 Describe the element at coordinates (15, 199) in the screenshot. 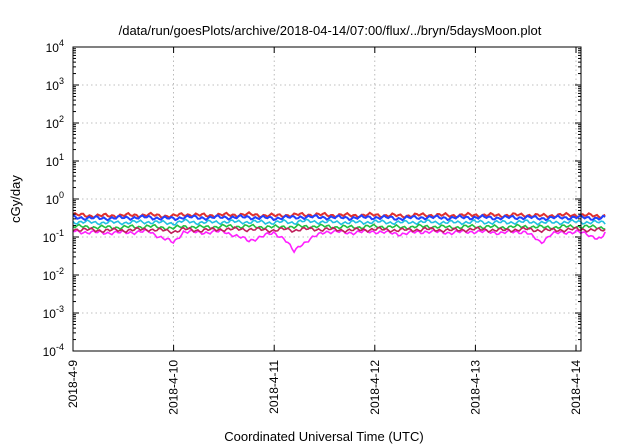

I see `y-axis-label: cGy/day` at that location.